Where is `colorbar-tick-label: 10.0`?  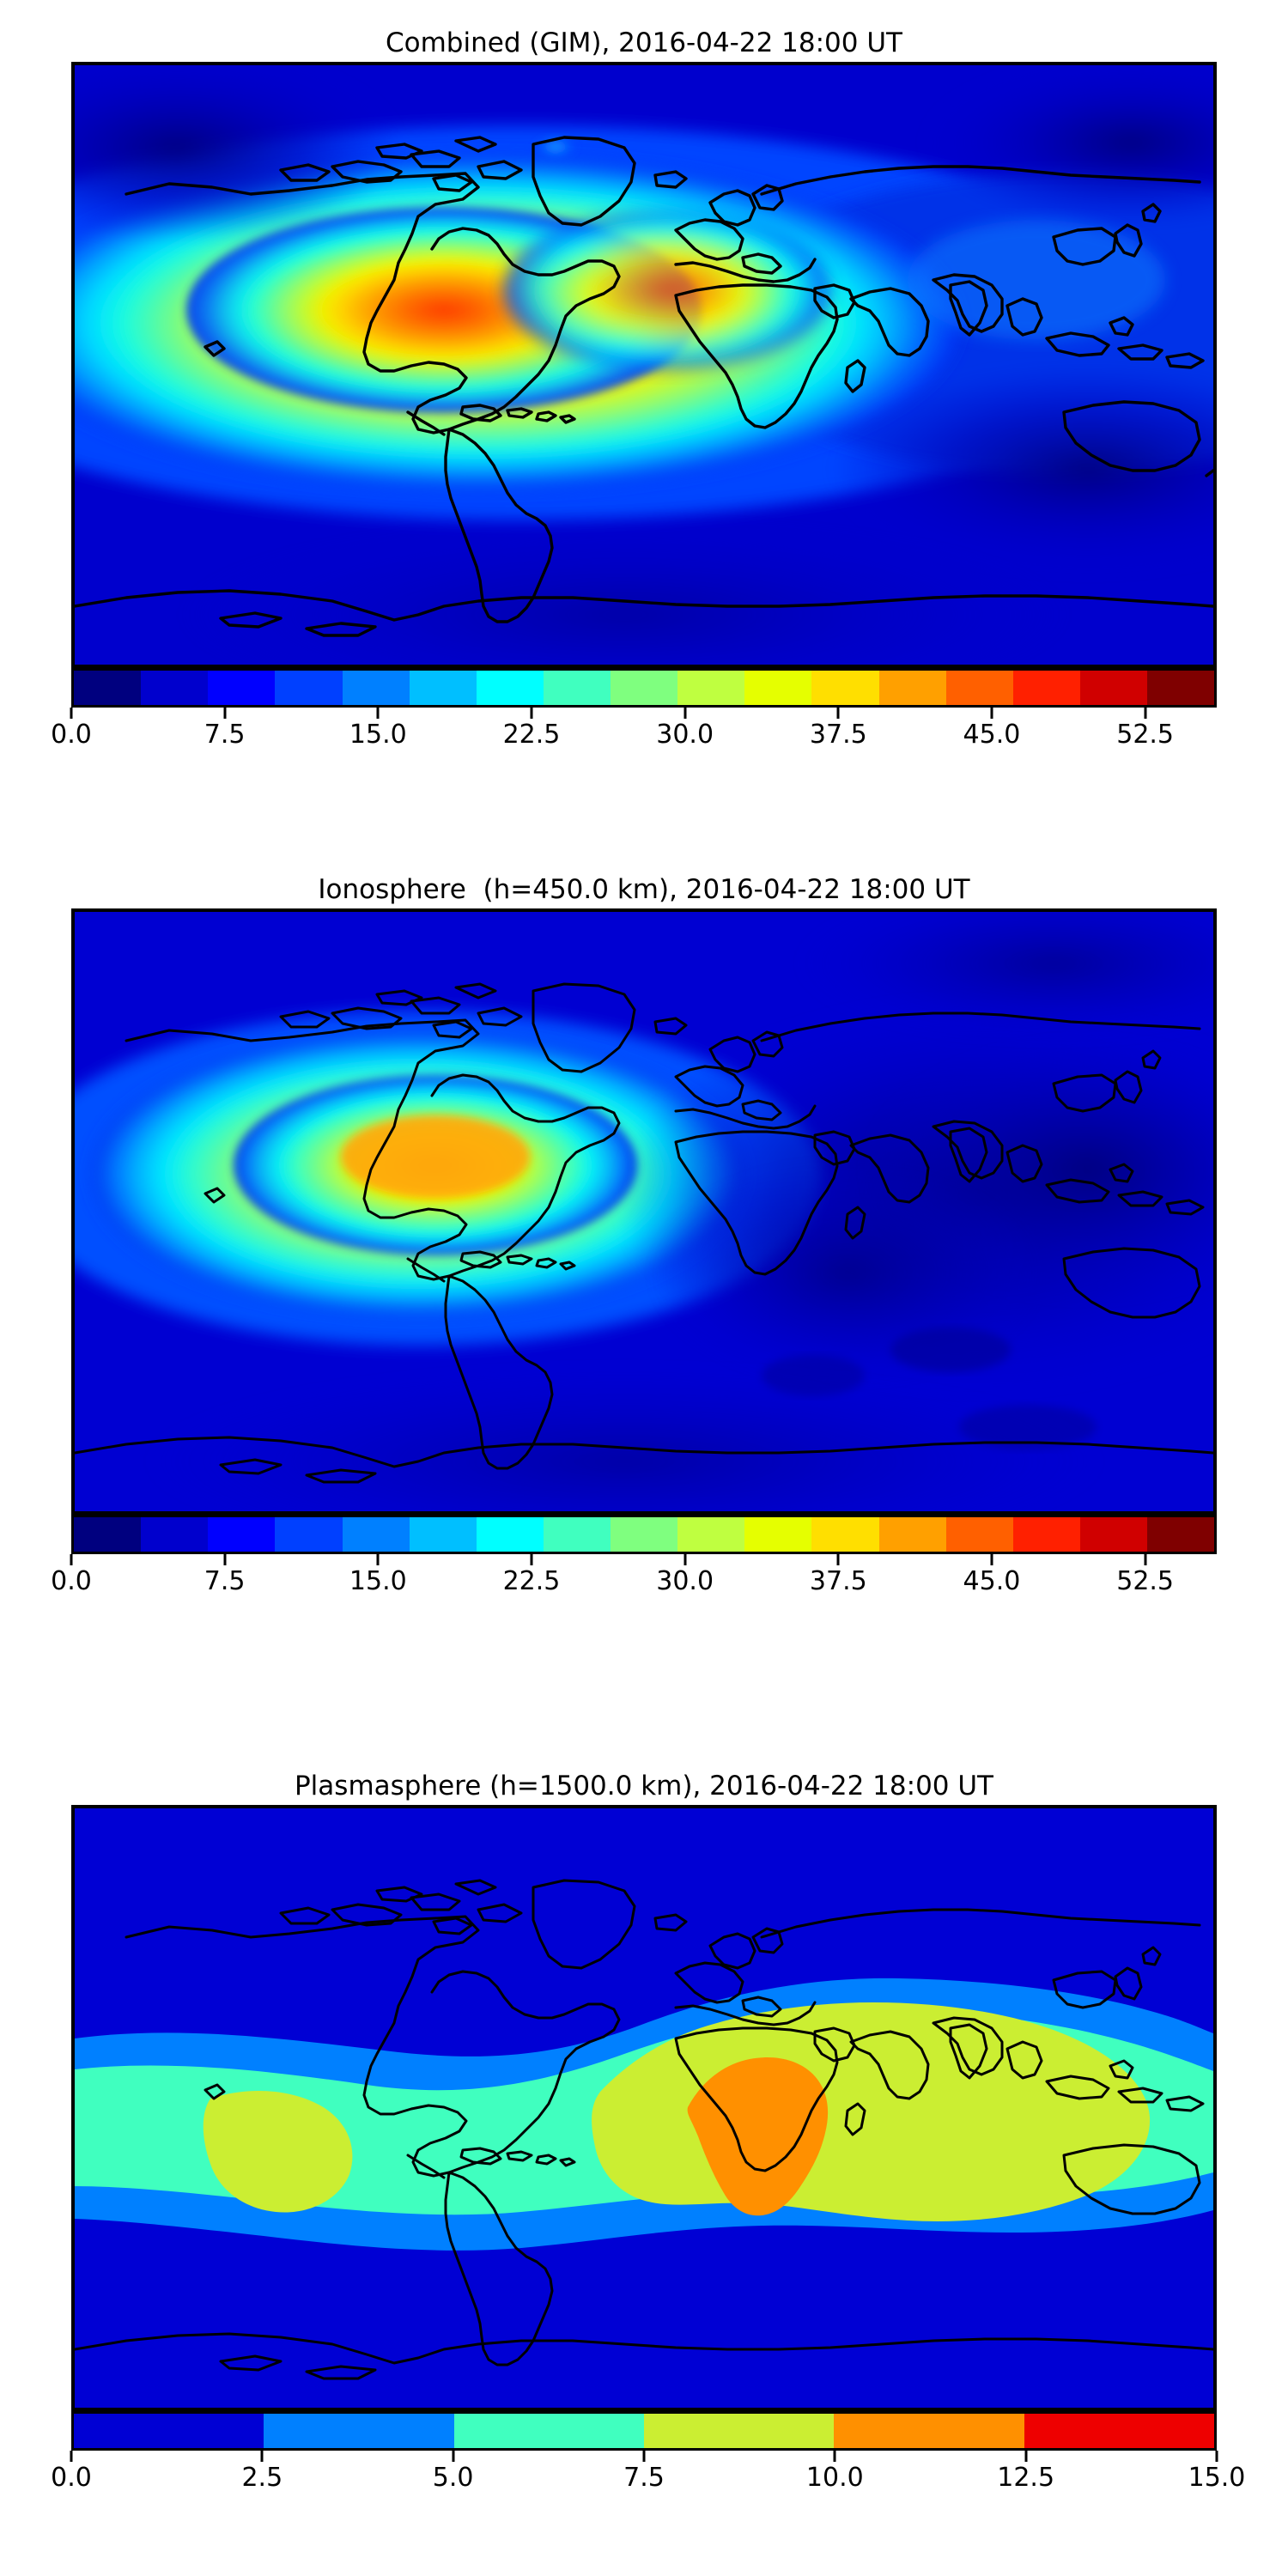 colorbar-tick-label: 10.0 is located at coordinates (834, 2478).